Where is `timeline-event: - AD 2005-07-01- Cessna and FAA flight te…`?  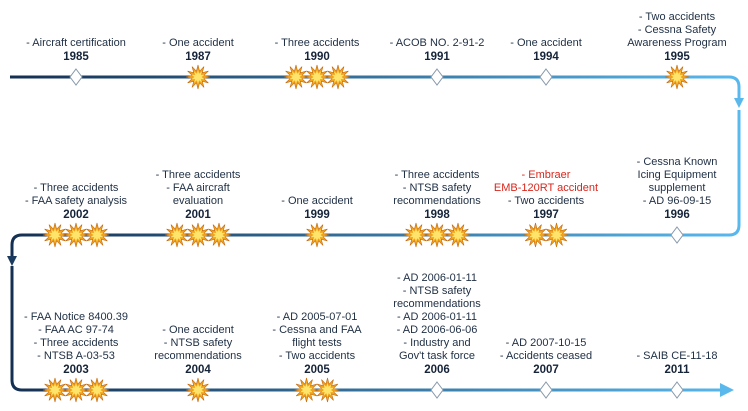 timeline-event: - AD 2005-07-01- Cessna and FAA flight te… is located at coordinates (317, 344).